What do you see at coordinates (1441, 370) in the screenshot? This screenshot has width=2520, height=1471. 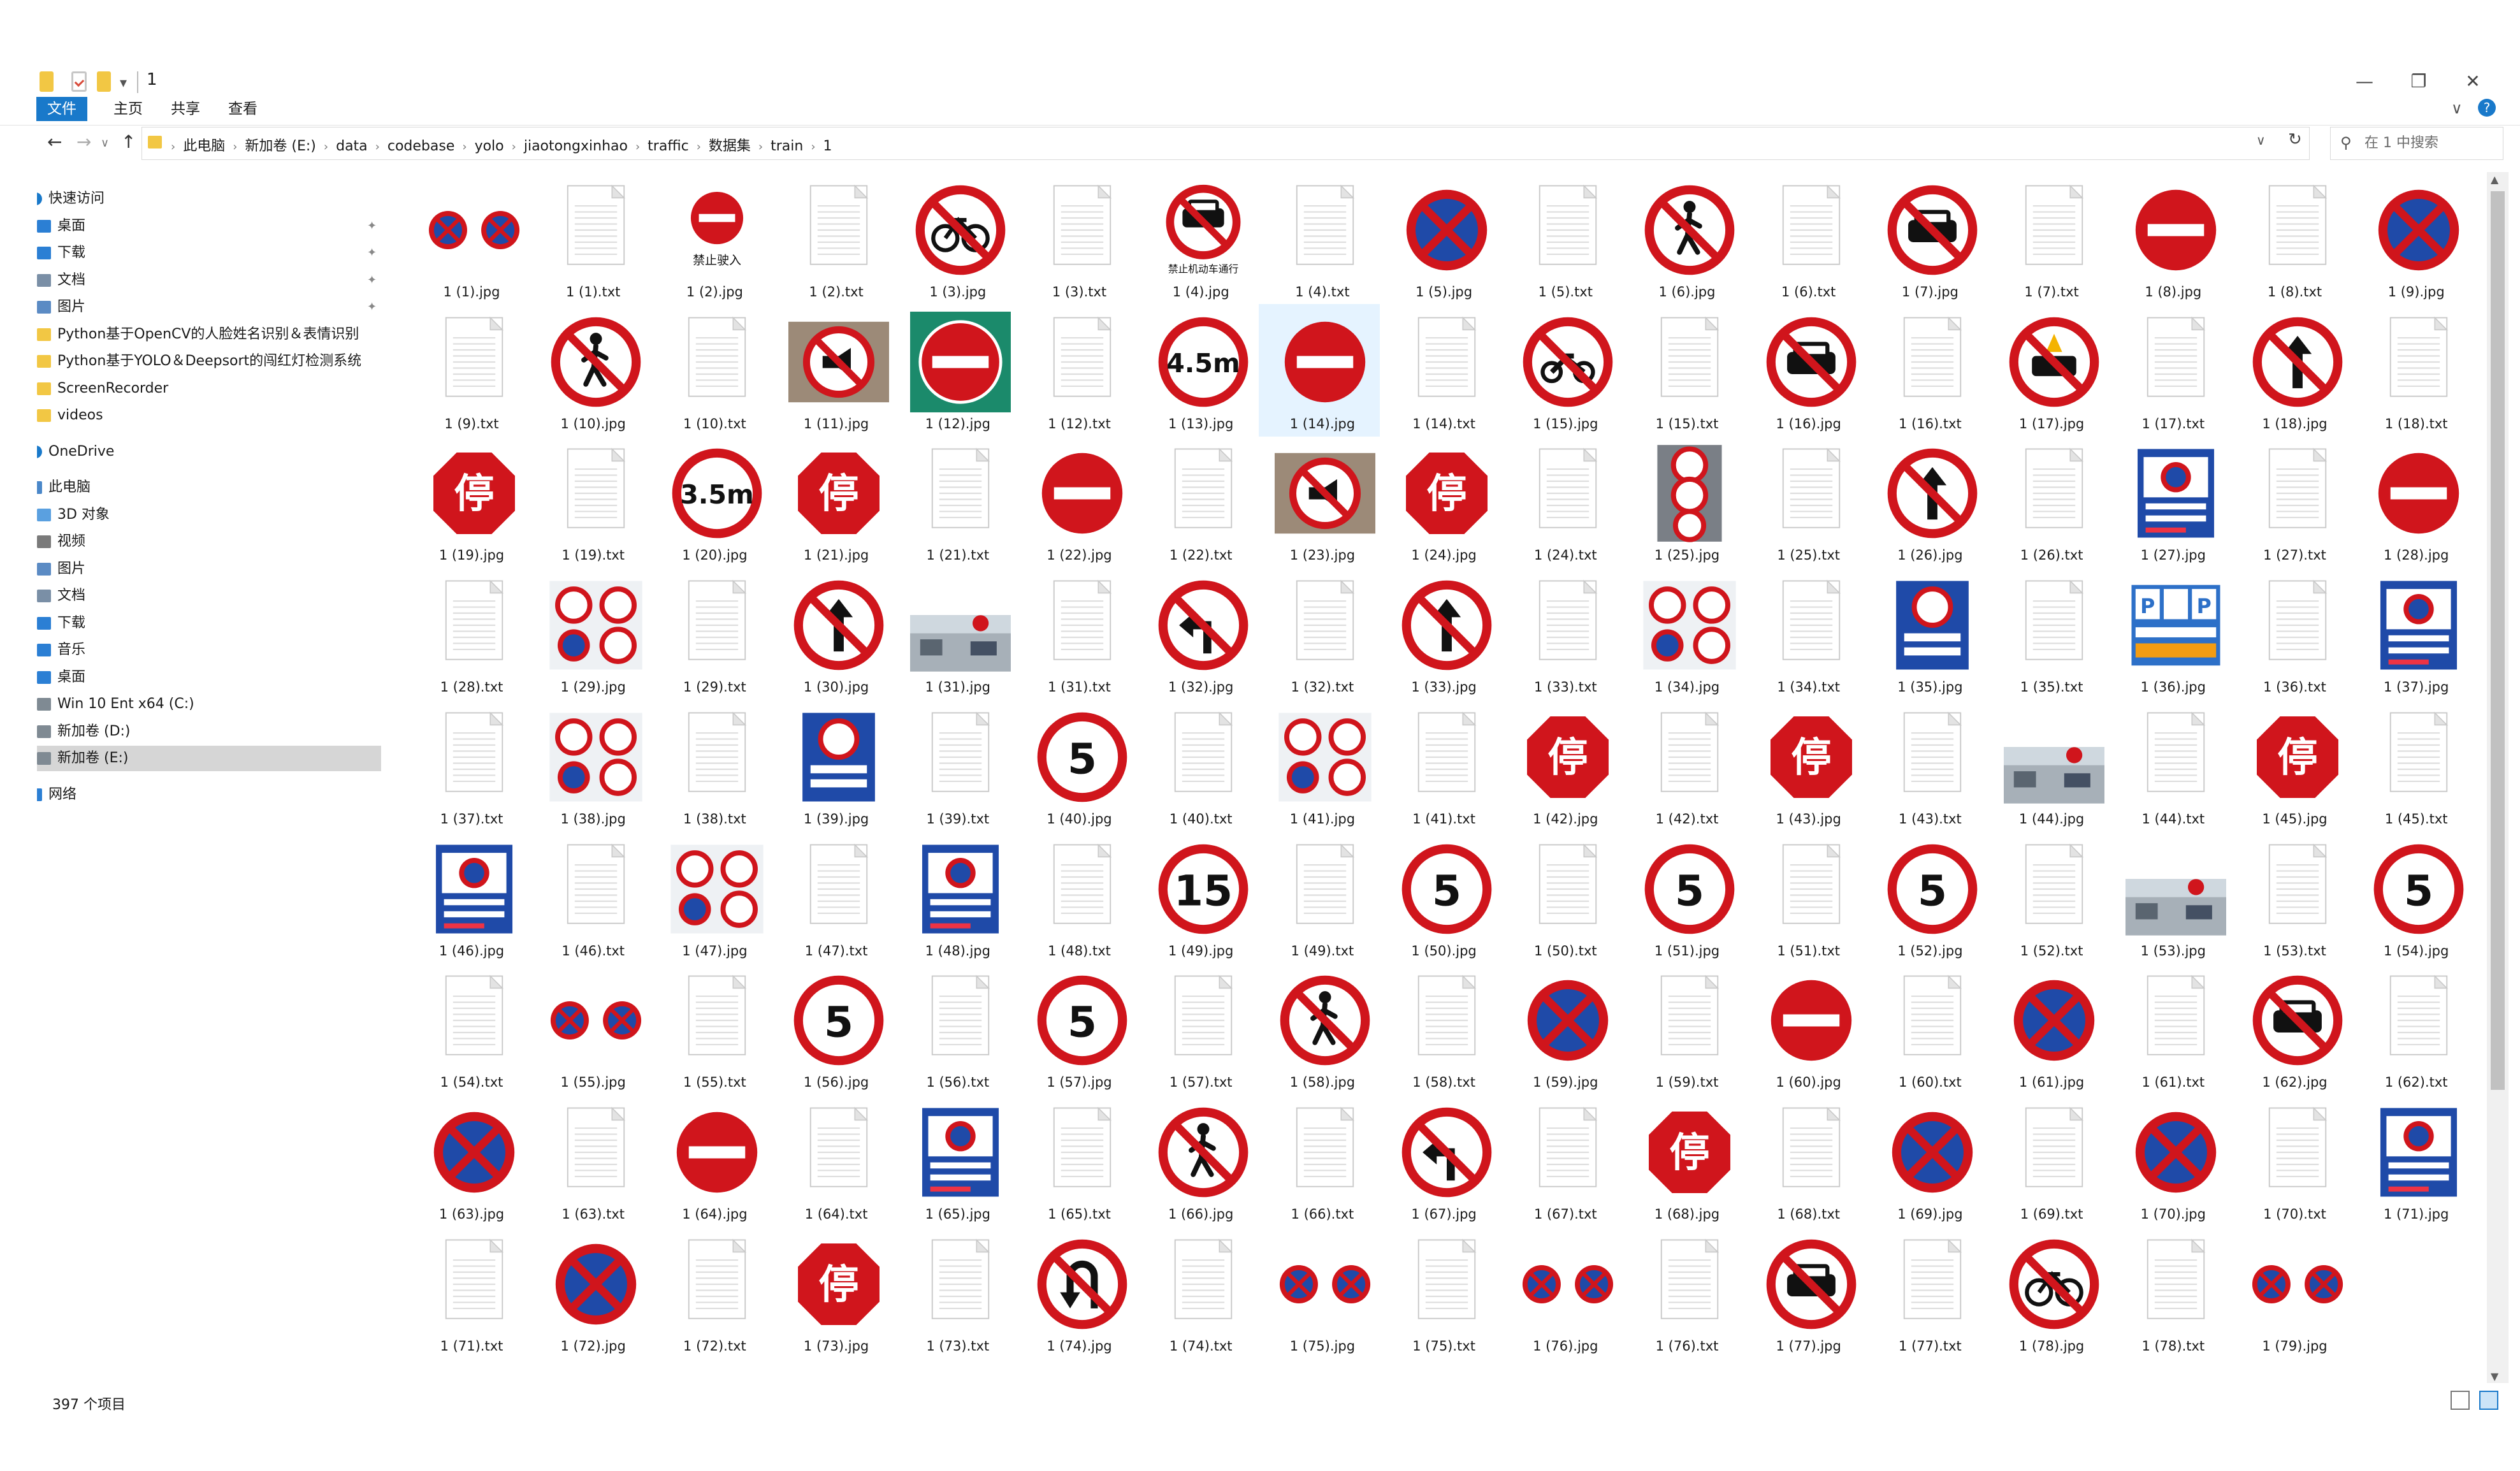 I see `text-file-item: 1 (14).txt` at bounding box center [1441, 370].